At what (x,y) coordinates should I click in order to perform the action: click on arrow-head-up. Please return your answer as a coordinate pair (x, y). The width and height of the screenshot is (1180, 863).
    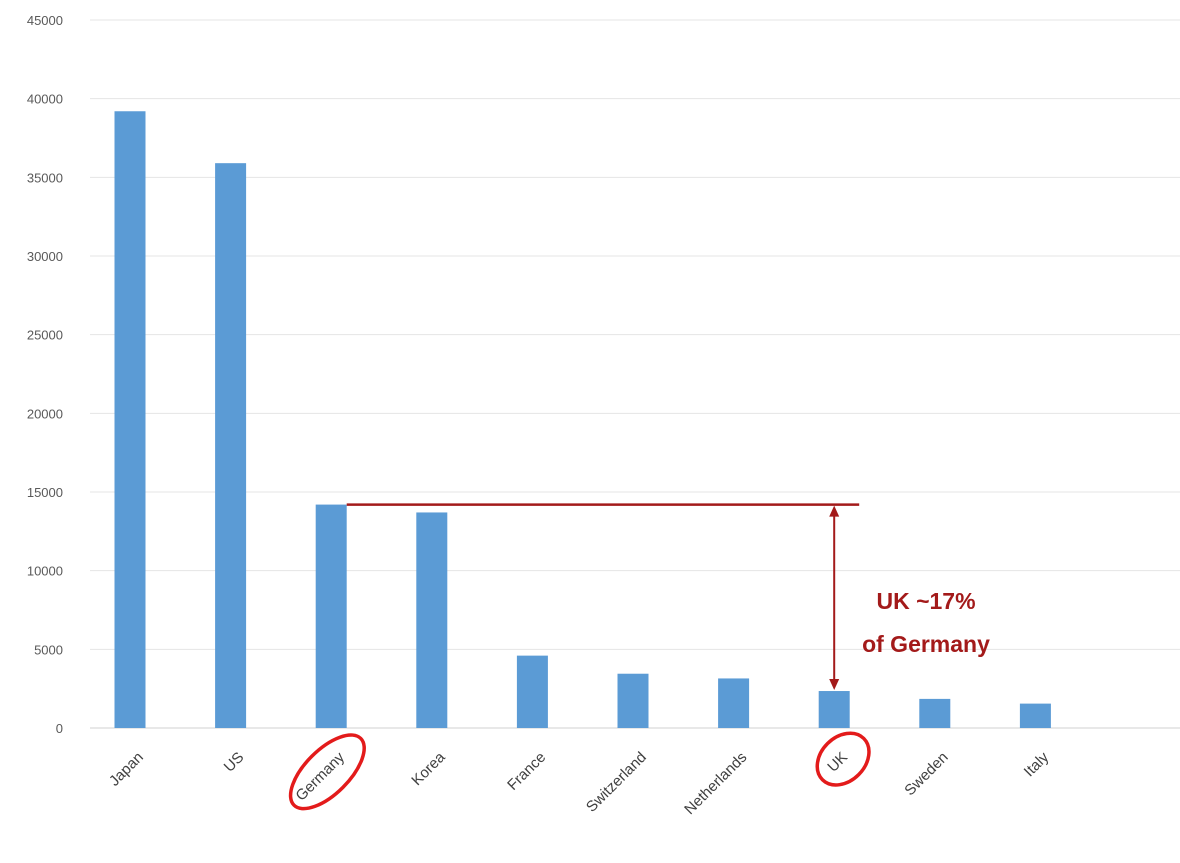
    Looking at the image, I should click on (834, 511).